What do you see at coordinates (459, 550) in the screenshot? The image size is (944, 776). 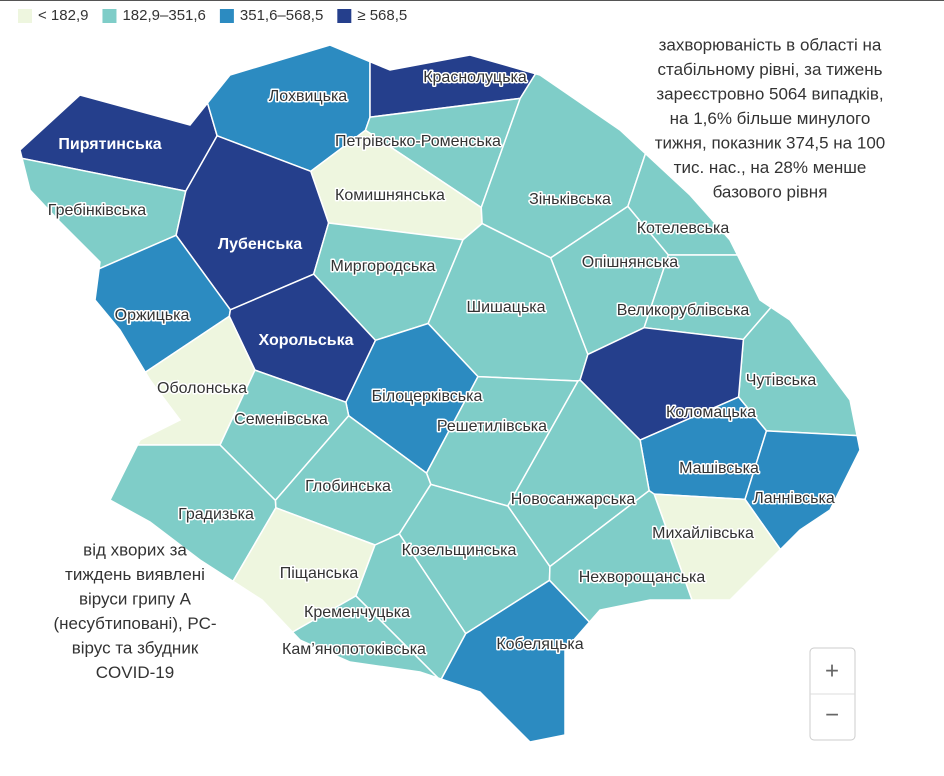 I see `region-label: Козельщинська` at bounding box center [459, 550].